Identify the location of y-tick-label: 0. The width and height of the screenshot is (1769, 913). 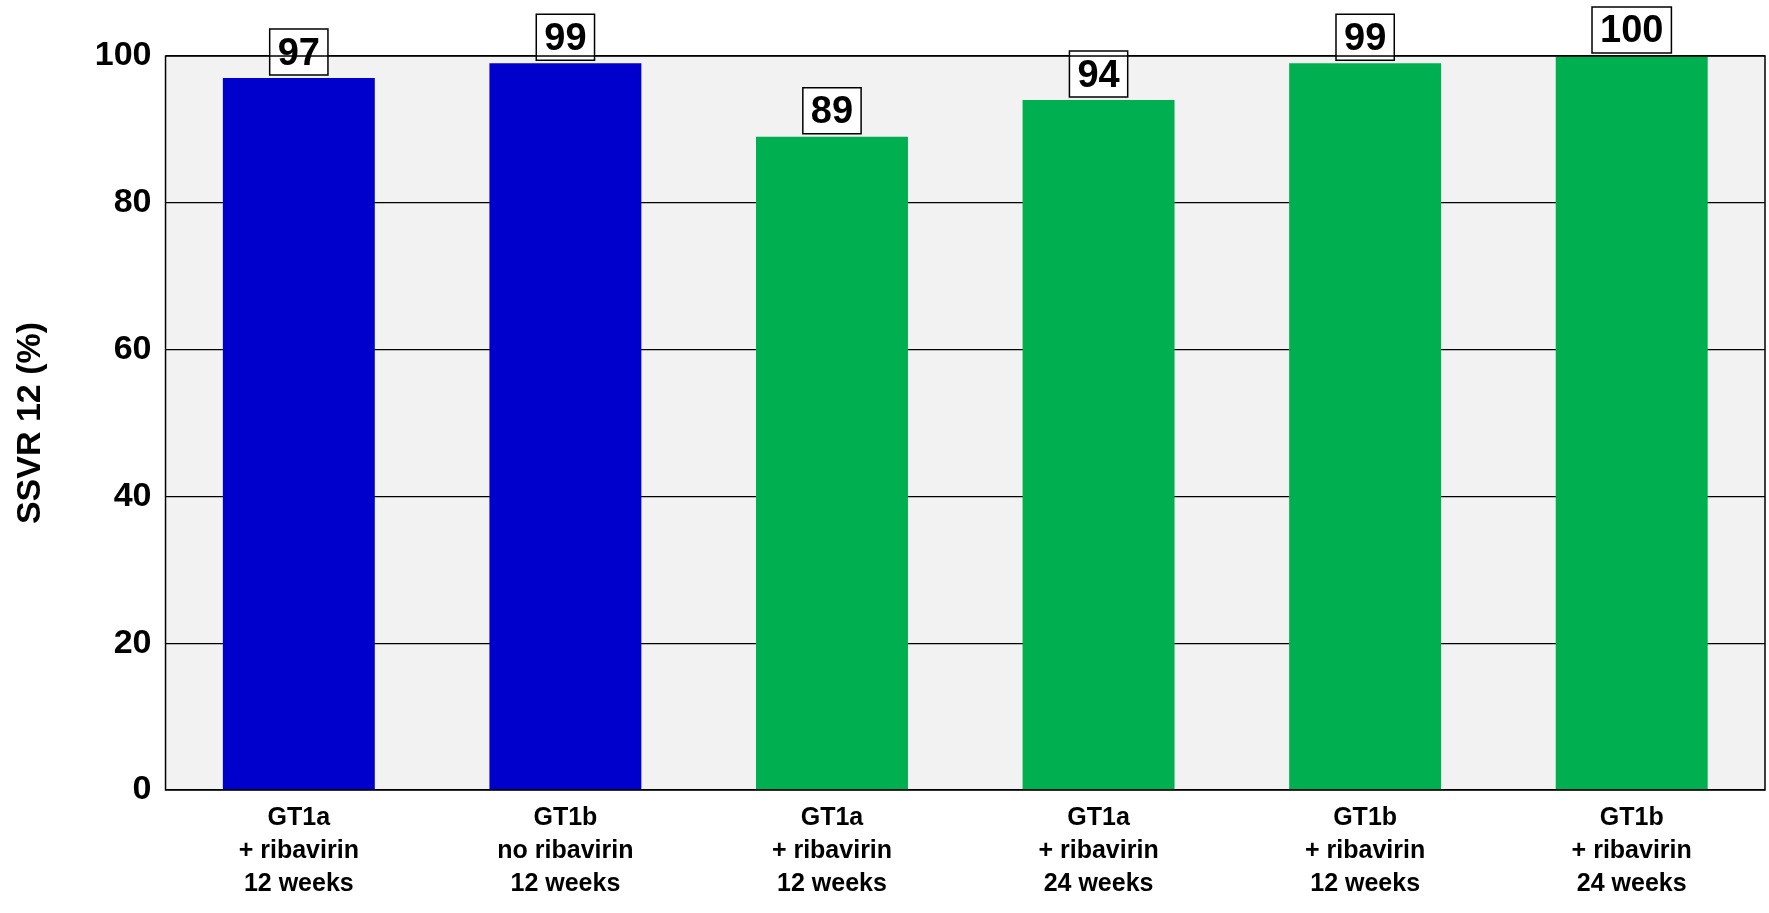
(142, 787).